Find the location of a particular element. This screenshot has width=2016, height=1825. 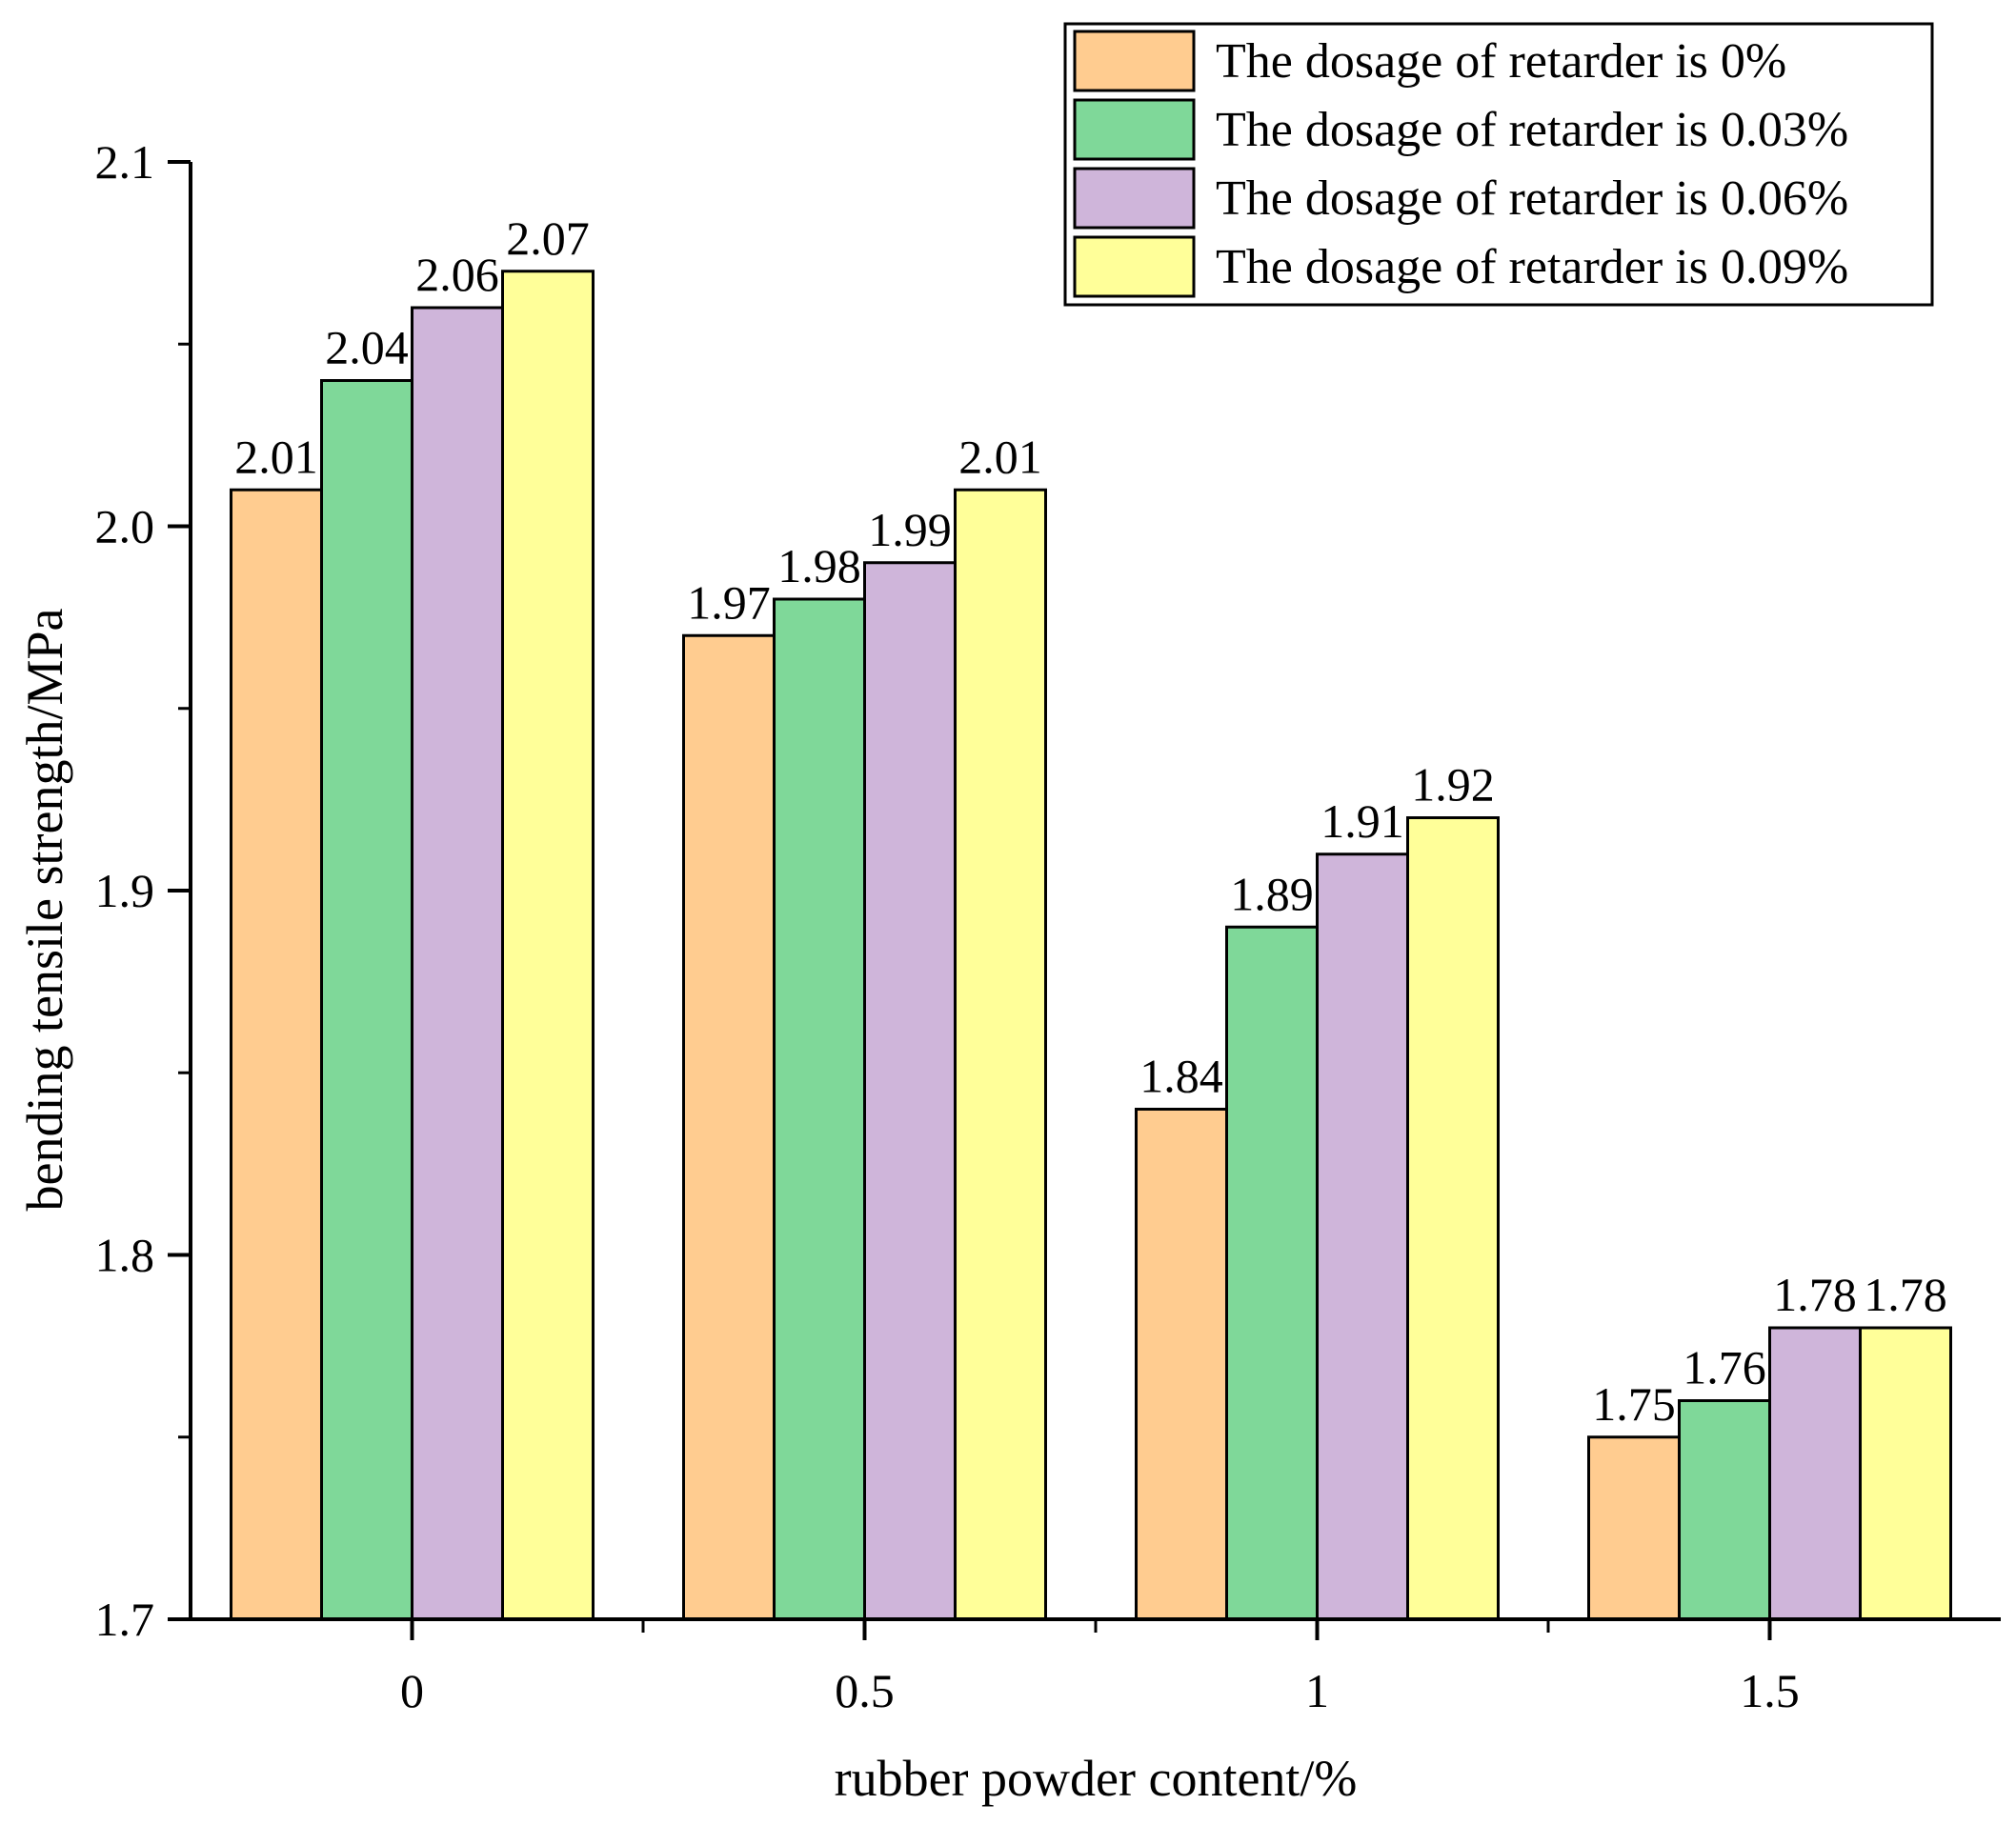

x-tick-label-3: 1.5 is located at coordinates (1770, 1691).